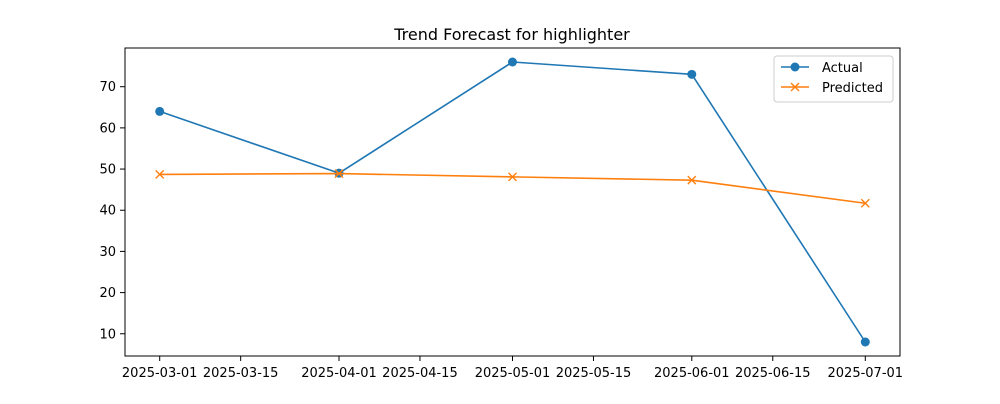 The width and height of the screenshot is (1000, 404). I want to click on legend-item-actual: Actual, so click(822, 68).